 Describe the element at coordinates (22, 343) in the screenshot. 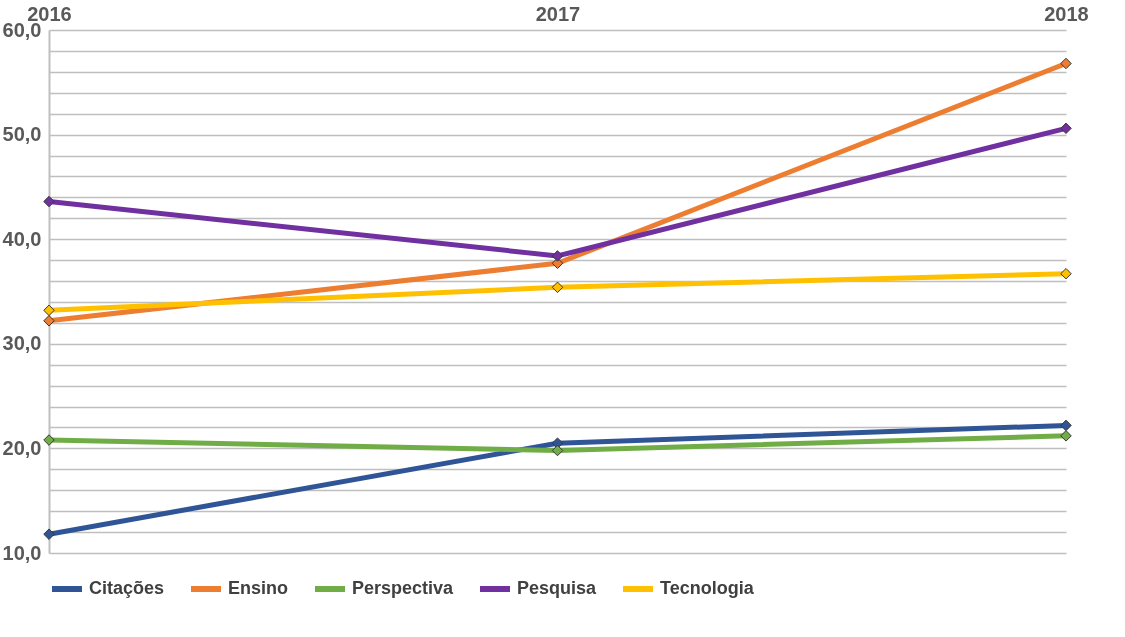

I see `y-tick-label: 30,0` at that location.